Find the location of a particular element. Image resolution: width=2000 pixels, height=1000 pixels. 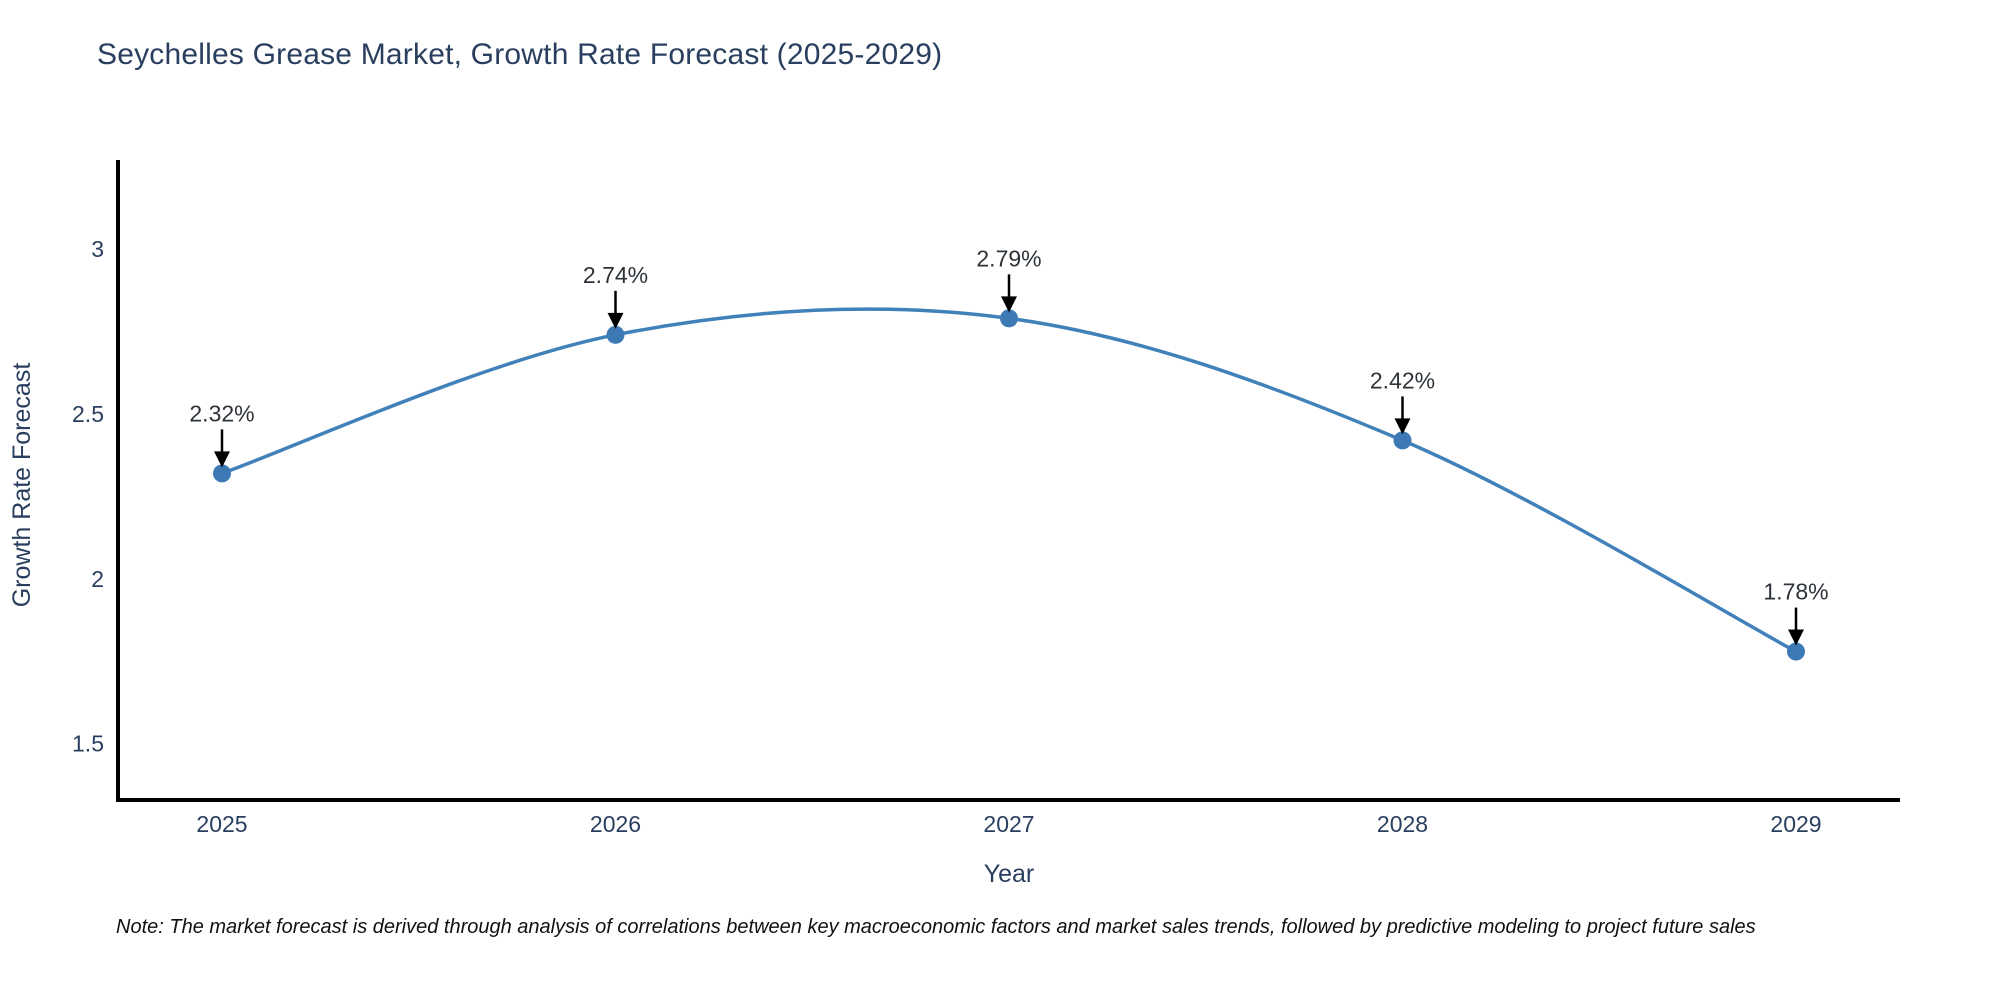

annotation-label: 2.74% is located at coordinates (615, 275).